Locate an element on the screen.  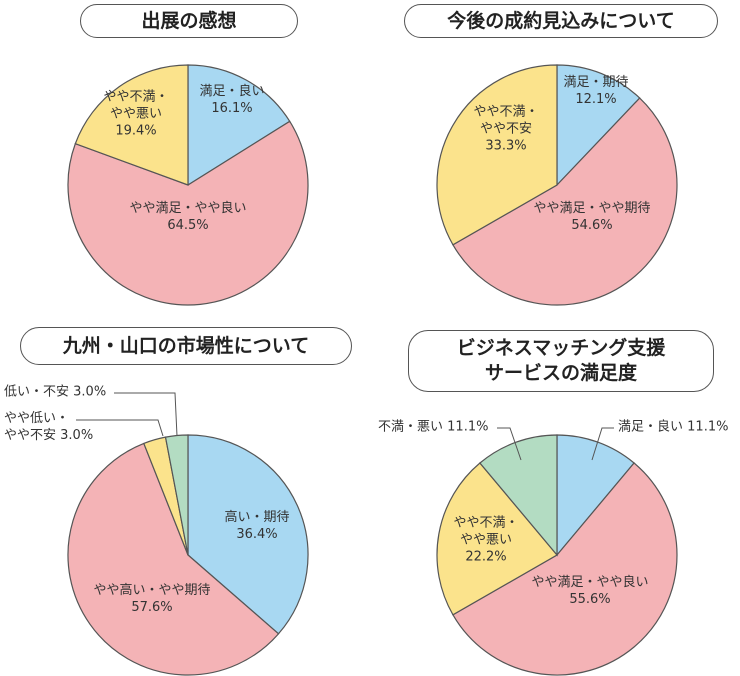
slice-label: 高い・期待 36.4% is located at coordinates (256, 527).